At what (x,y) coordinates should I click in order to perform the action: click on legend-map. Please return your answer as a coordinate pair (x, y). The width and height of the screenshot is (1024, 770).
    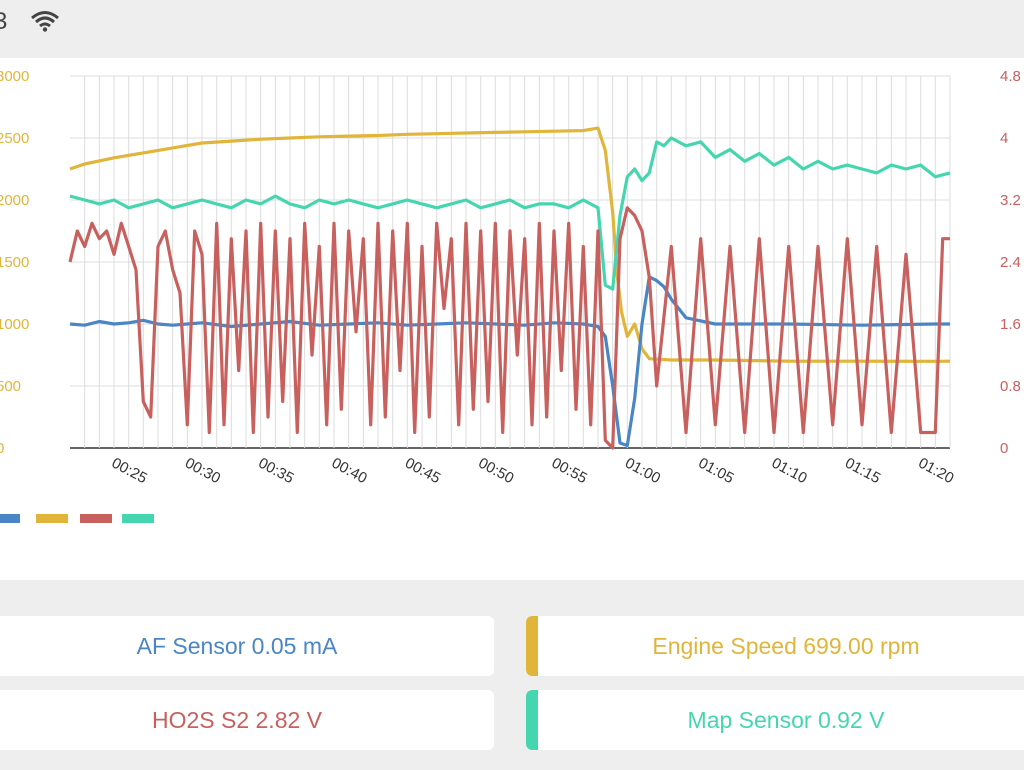
    Looking at the image, I should click on (138, 518).